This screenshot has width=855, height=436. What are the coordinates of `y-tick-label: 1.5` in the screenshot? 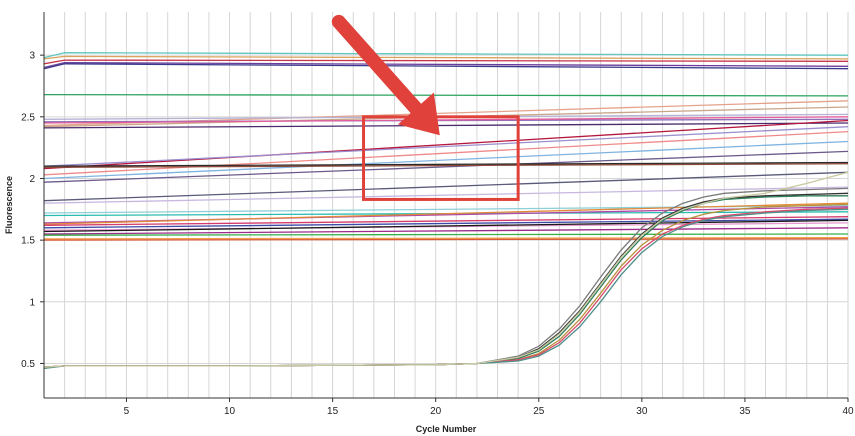 It's located at (28, 241).